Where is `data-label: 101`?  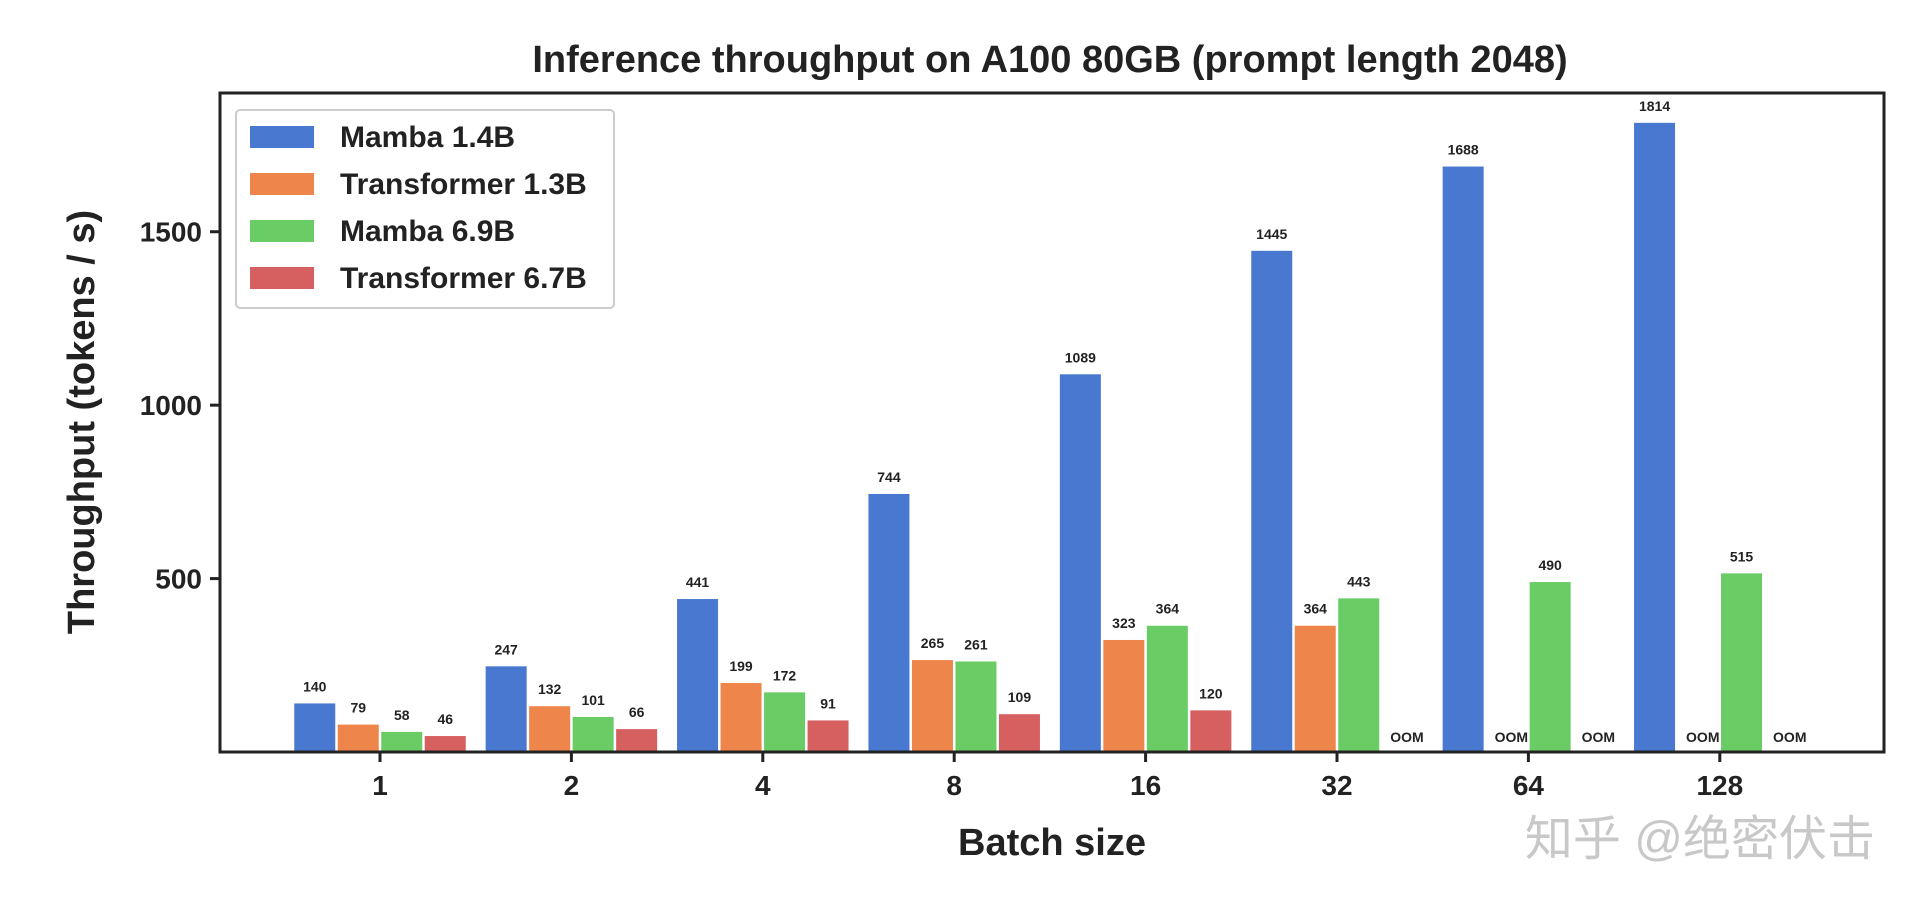
data-label: 101 is located at coordinates (593, 700).